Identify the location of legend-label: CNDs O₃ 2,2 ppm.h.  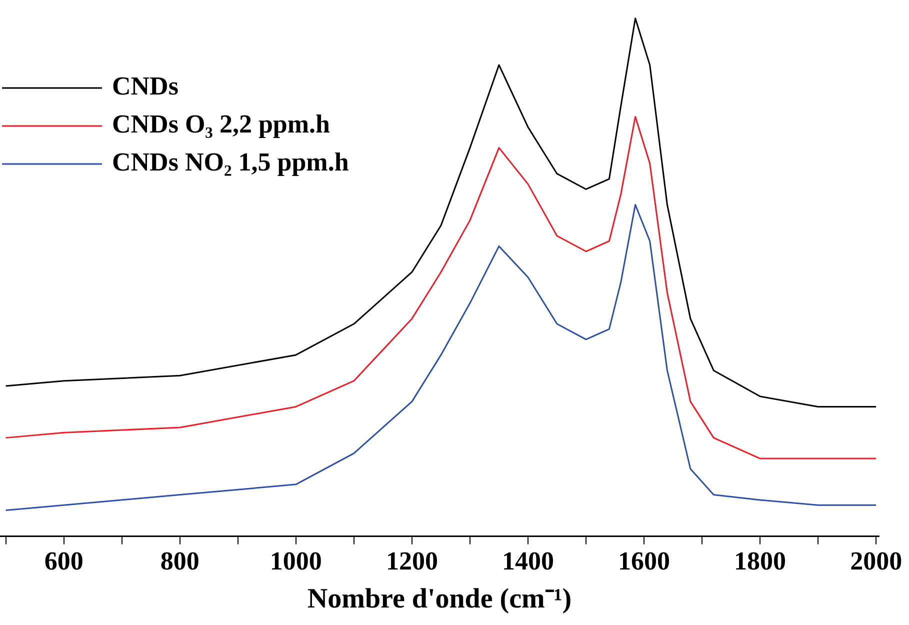
(221, 124).